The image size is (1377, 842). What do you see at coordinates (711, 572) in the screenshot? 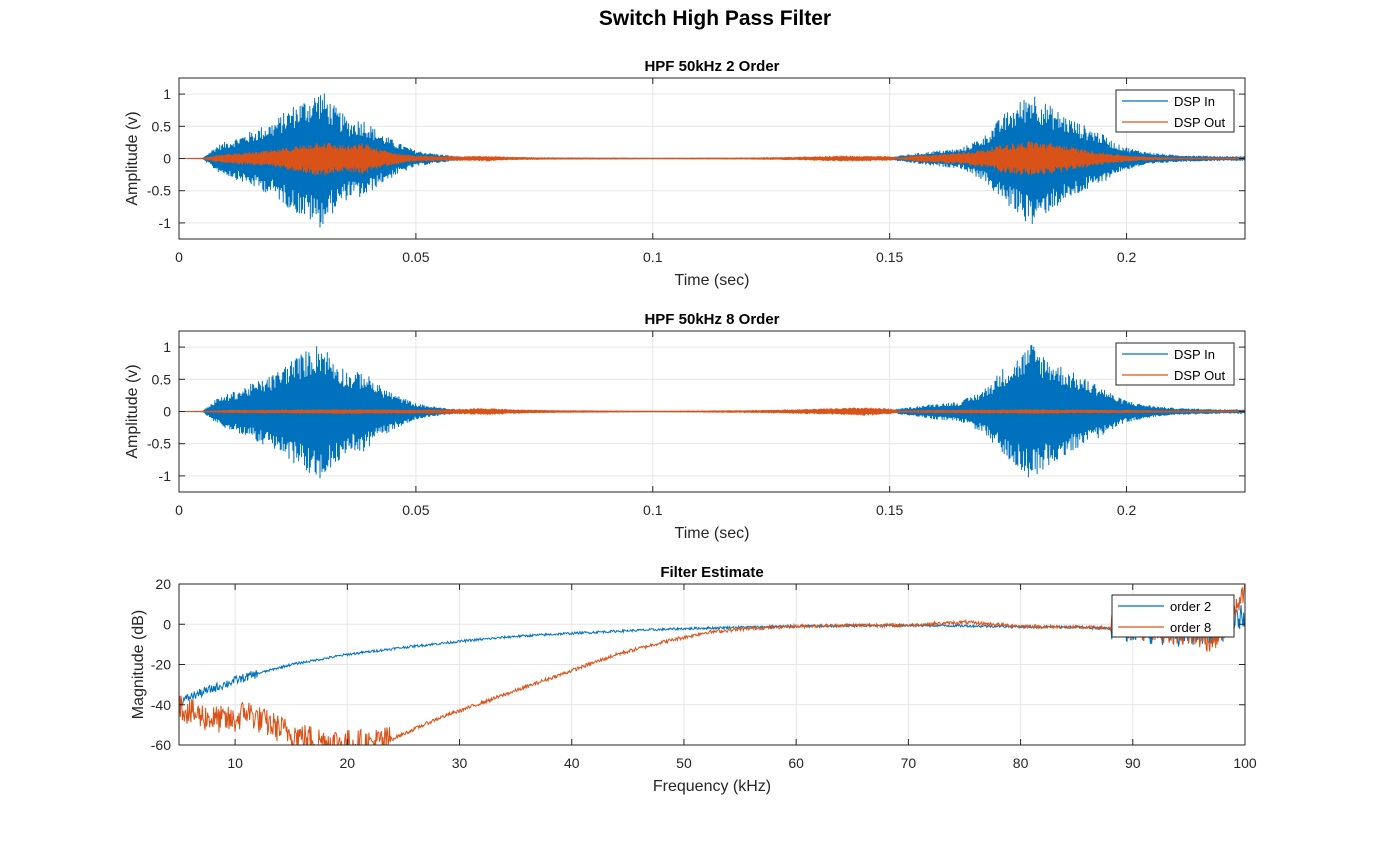
I see `subplot-title: Filter Estimate` at bounding box center [711, 572].